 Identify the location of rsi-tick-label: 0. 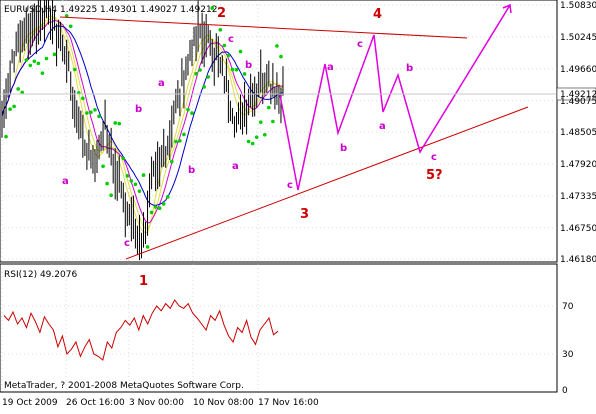
(565, 391).